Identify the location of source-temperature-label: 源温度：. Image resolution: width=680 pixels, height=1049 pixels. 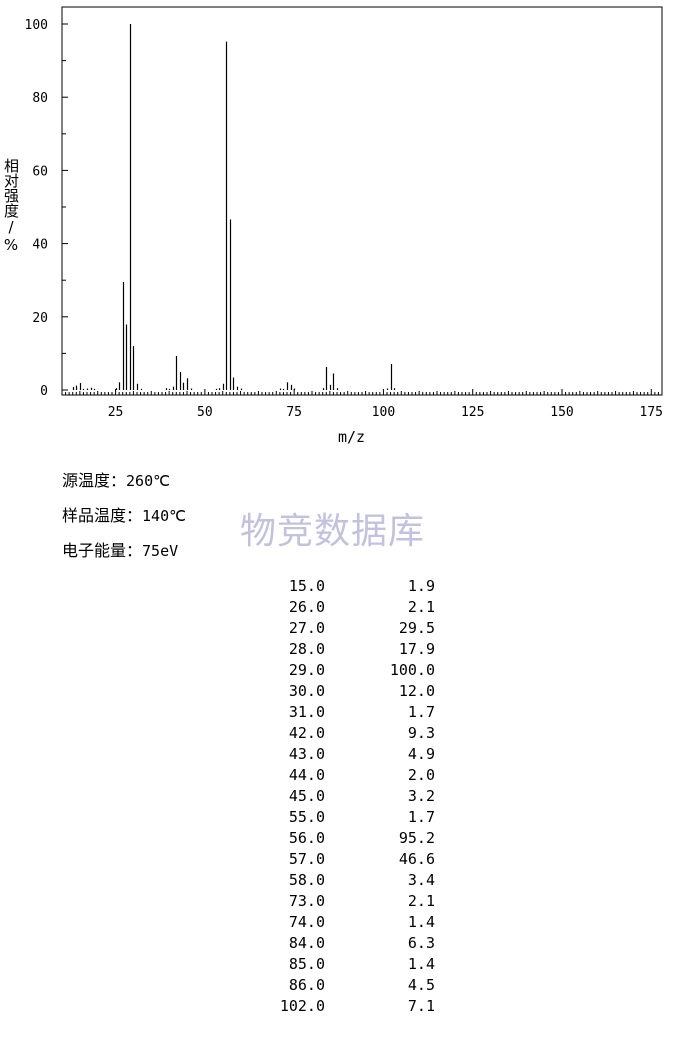
(94, 480).